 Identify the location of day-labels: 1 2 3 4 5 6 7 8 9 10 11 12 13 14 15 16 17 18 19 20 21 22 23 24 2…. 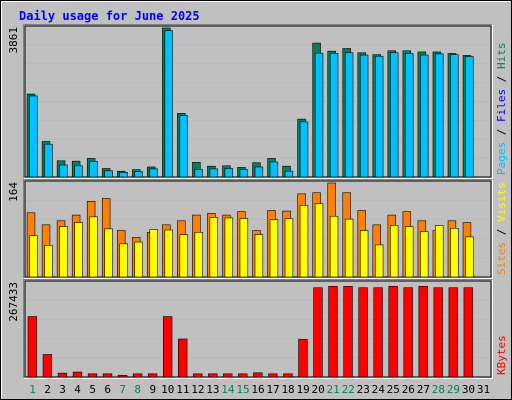
(259, 389).